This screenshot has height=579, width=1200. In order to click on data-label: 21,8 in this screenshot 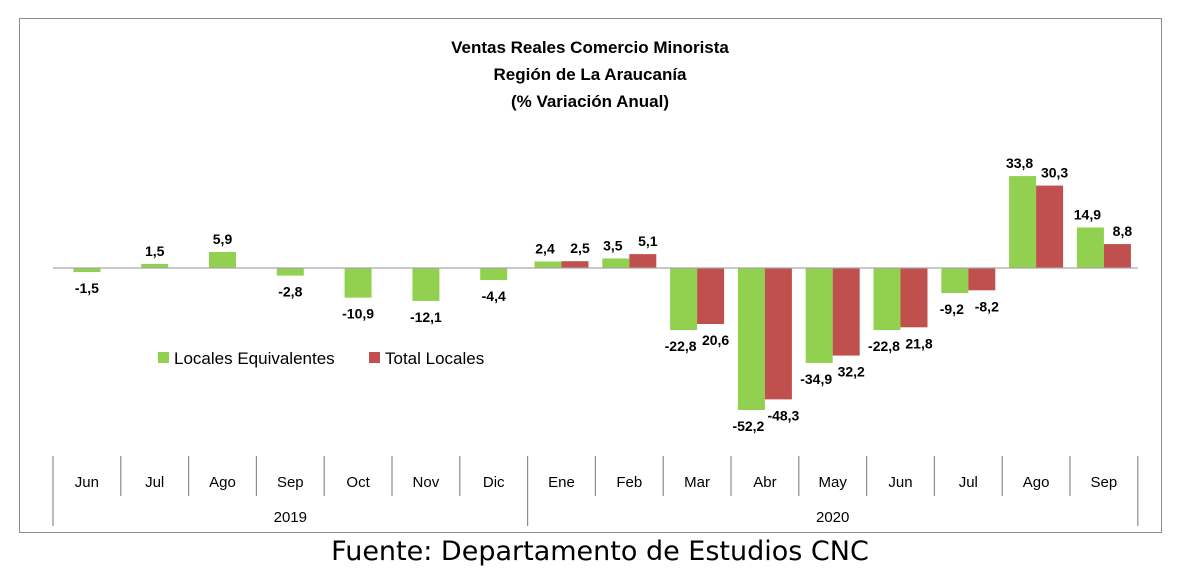, I will do `click(918, 343)`.